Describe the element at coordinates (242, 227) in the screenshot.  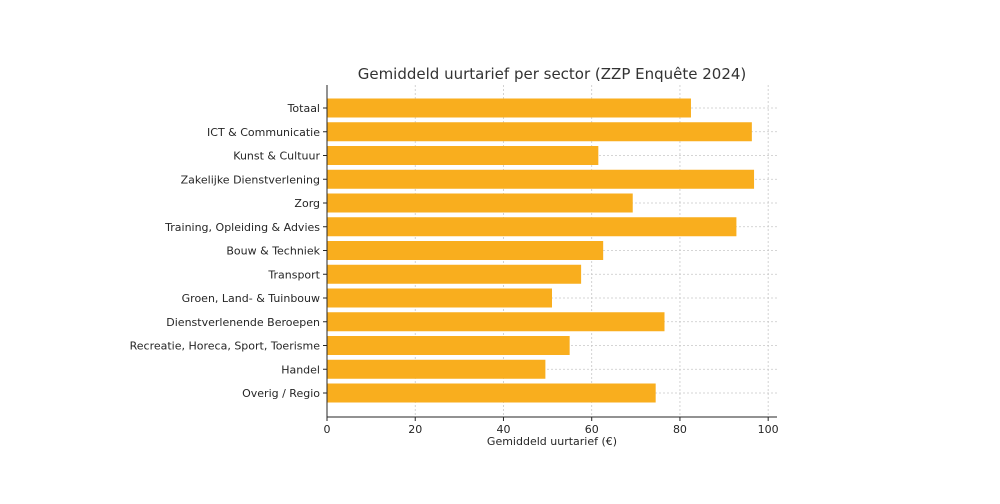
I see `category-label: Training, Opleiding & Advies` at that location.